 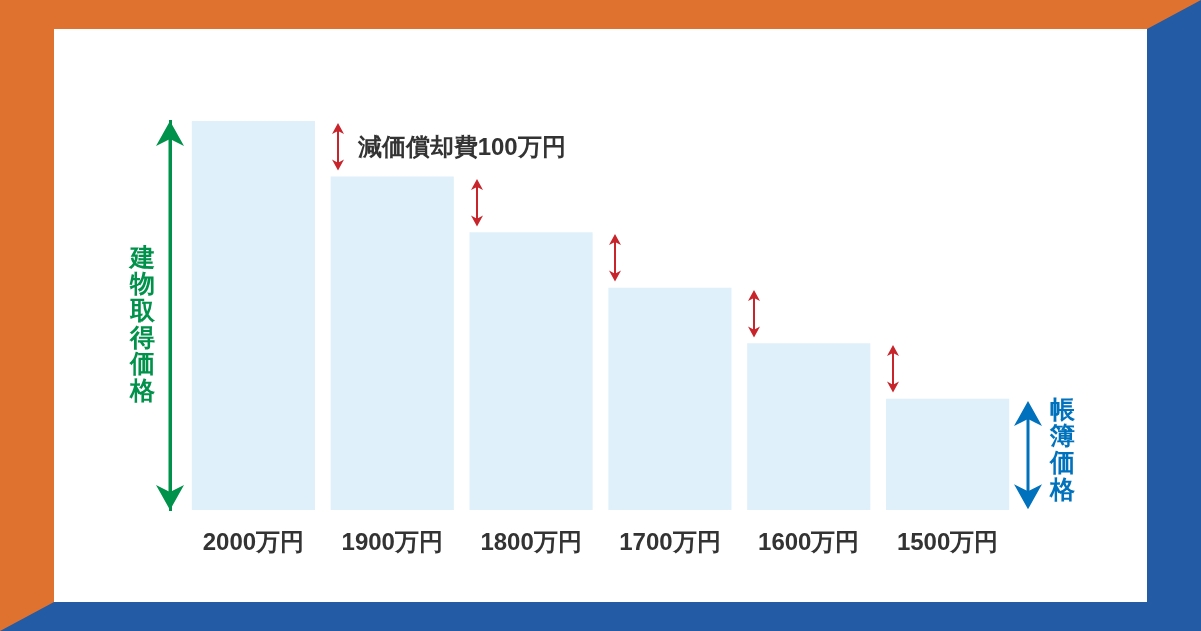 What do you see at coordinates (392, 541) in the screenshot?
I see `data-label: 1900万円` at bounding box center [392, 541].